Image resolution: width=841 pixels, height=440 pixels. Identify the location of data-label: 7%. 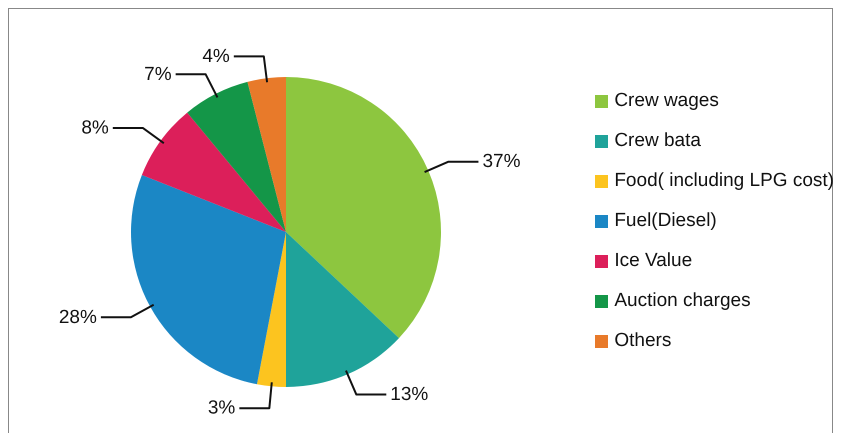
(158, 74).